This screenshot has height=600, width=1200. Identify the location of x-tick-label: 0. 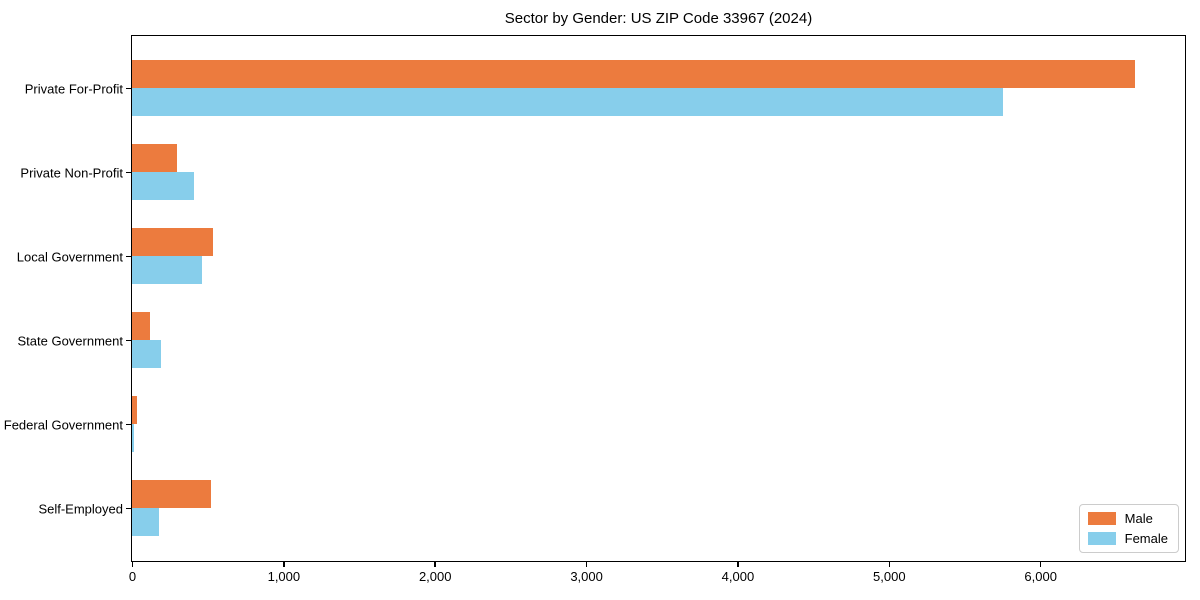
(132, 576).